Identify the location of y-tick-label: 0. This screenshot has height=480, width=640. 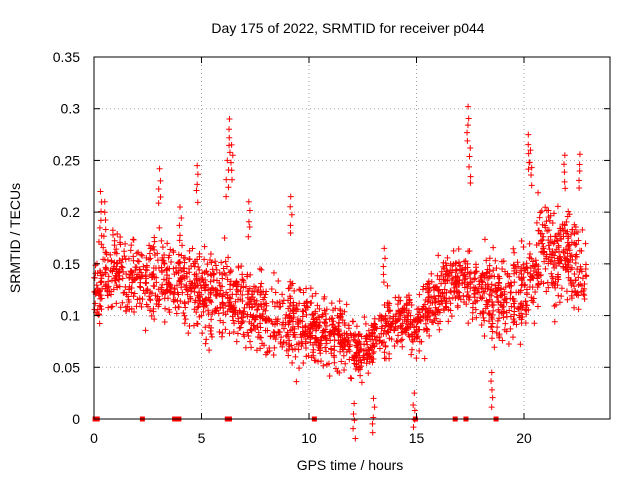
(76, 419).